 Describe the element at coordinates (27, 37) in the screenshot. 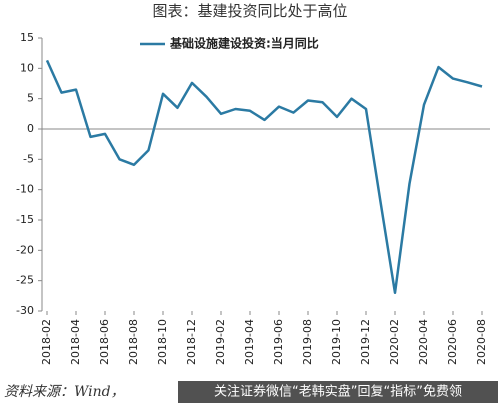

I see `y-tick-label: 15` at that location.